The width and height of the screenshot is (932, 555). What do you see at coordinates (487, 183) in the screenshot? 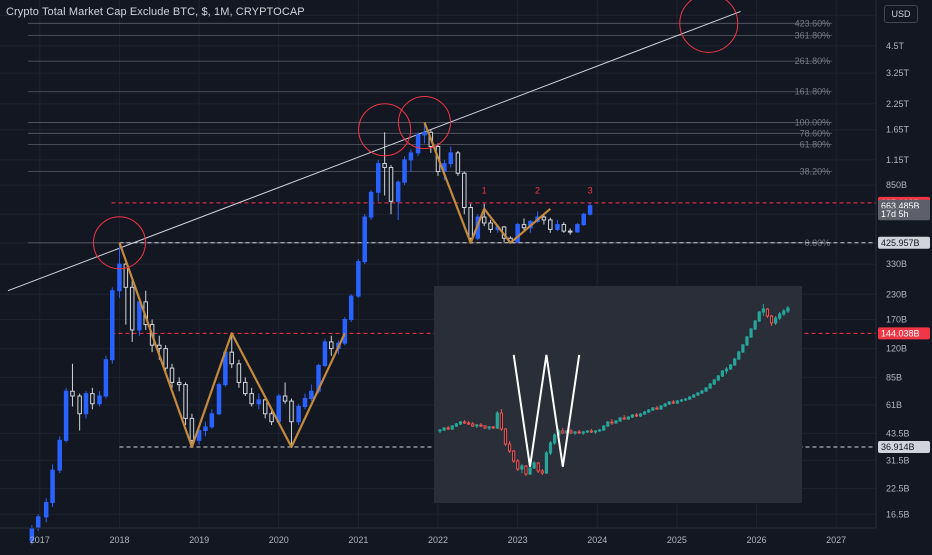
I see `pattern-line` at bounding box center [487, 183].